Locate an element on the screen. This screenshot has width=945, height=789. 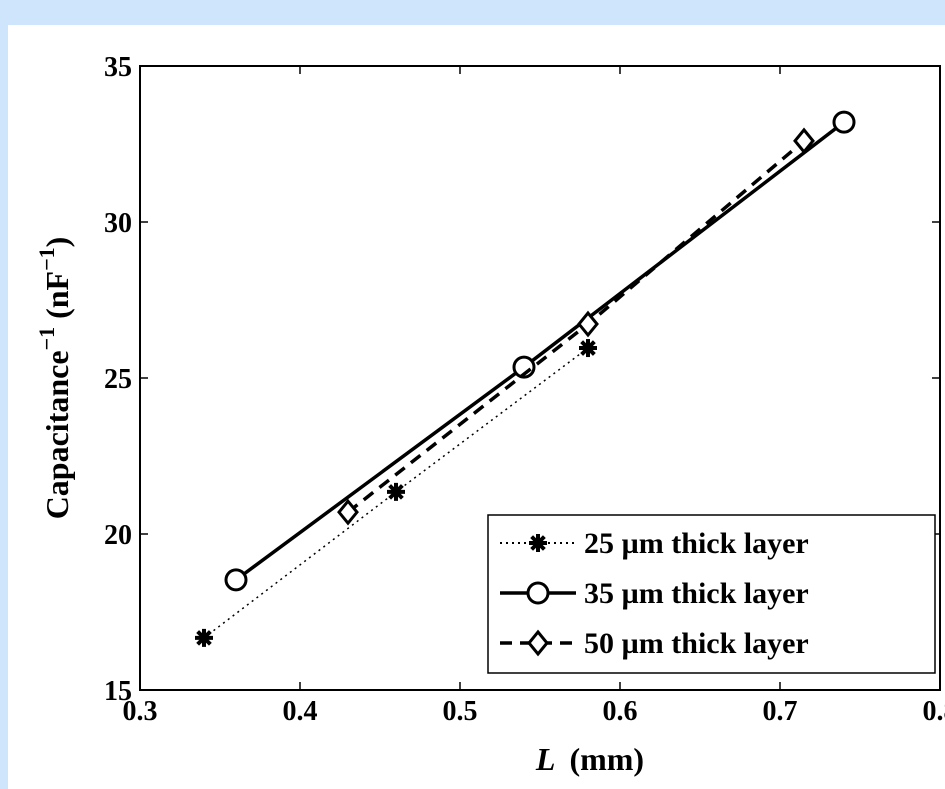
x-axis-label: L (mm) is located at coordinates (589, 759).